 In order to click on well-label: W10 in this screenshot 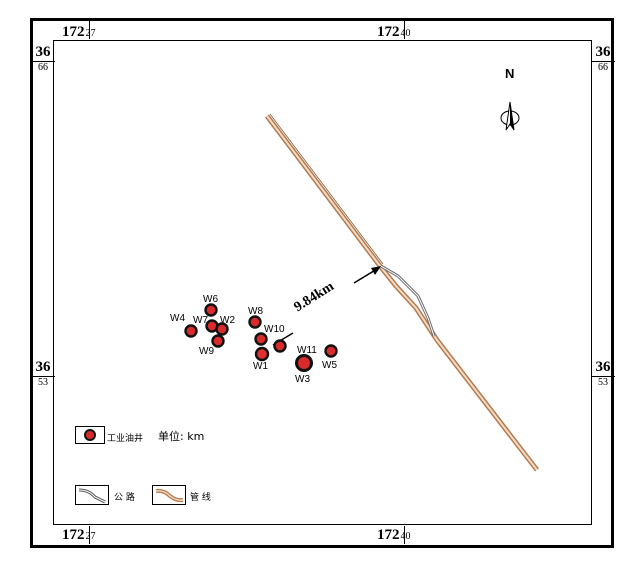, I will do `click(274, 329)`.